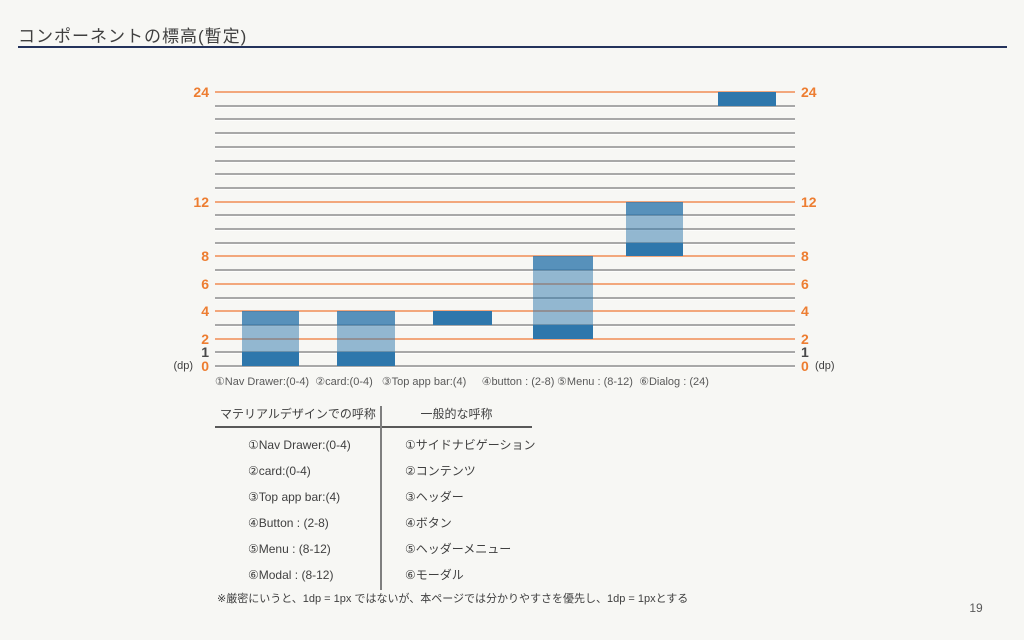 This screenshot has height=640, width=1024. Describe the element at coordinates (809, 92) in the screenshot. I see `y-axis-tick-right: 24` at that location.